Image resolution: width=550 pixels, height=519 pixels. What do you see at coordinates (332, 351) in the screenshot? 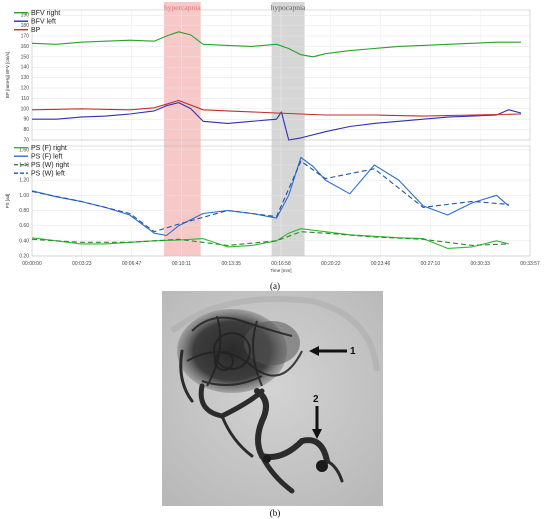
I see `arrow-1: 1` at bounding box center [332, 351].